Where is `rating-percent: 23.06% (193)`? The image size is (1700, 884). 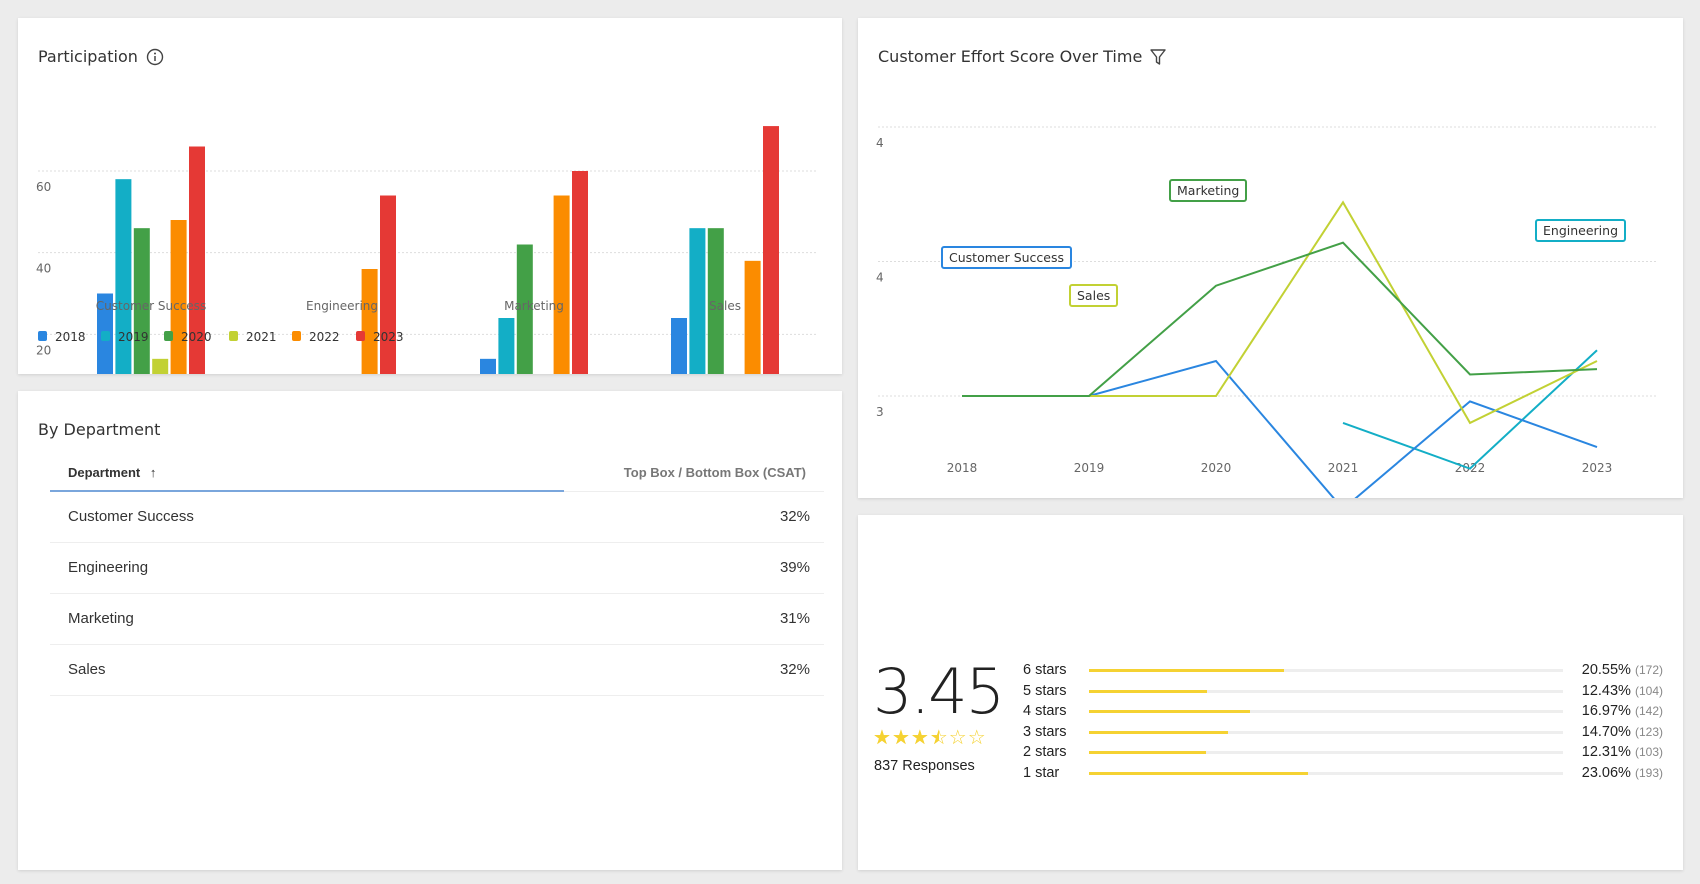 rating-percent: 23.06% (193) is located at coordinates (1622, 773).